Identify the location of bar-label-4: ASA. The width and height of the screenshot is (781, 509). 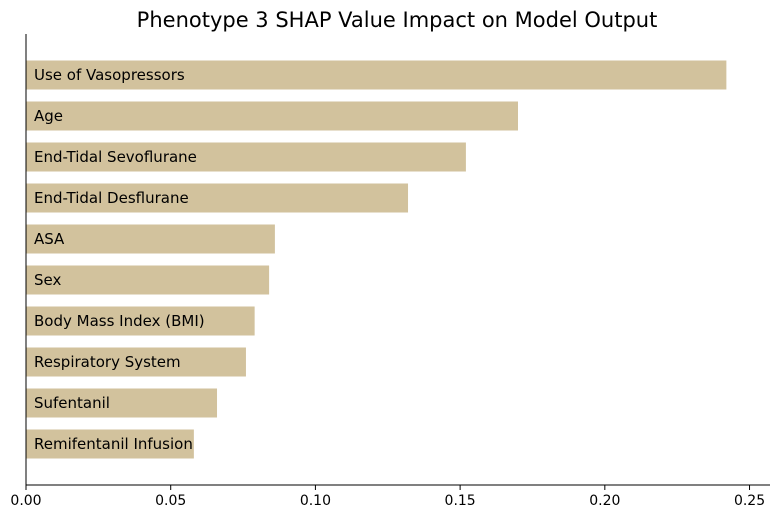
(49, 239).